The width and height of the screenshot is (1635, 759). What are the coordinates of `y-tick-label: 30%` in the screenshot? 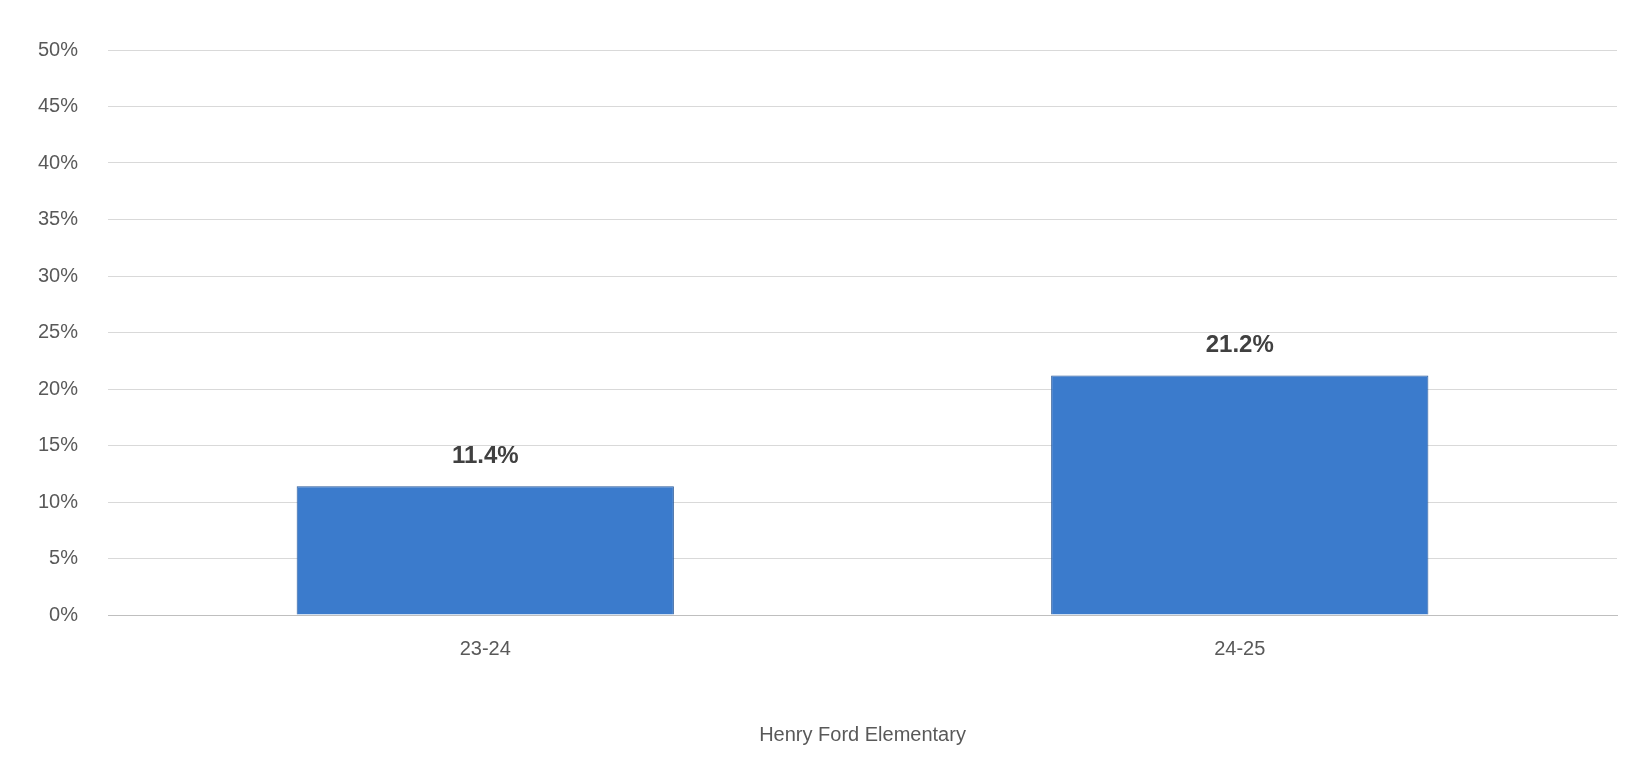 It's located at (58, 274).